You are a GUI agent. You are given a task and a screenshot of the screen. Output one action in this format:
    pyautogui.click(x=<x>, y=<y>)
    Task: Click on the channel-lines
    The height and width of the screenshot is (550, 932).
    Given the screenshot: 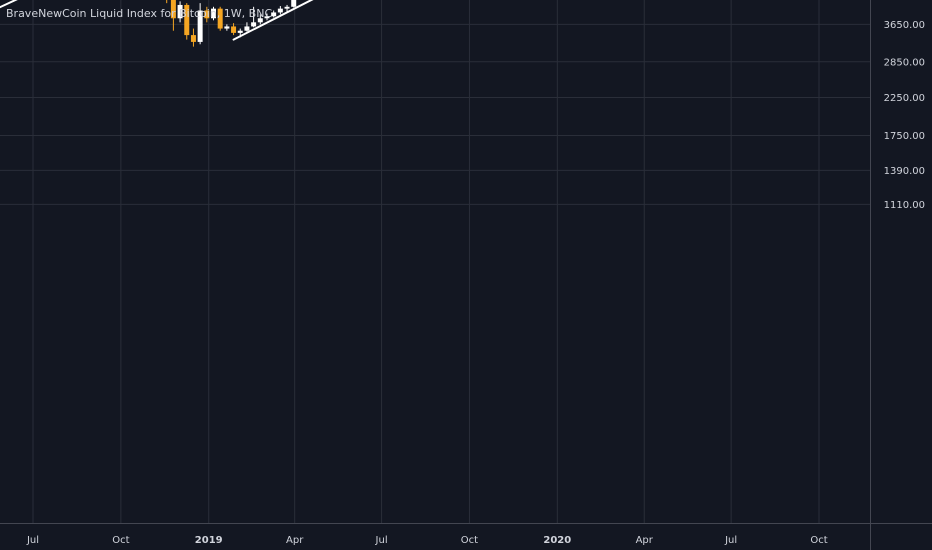 What is the action you would take?
    pyautogui.click(x=157, y=20)
    